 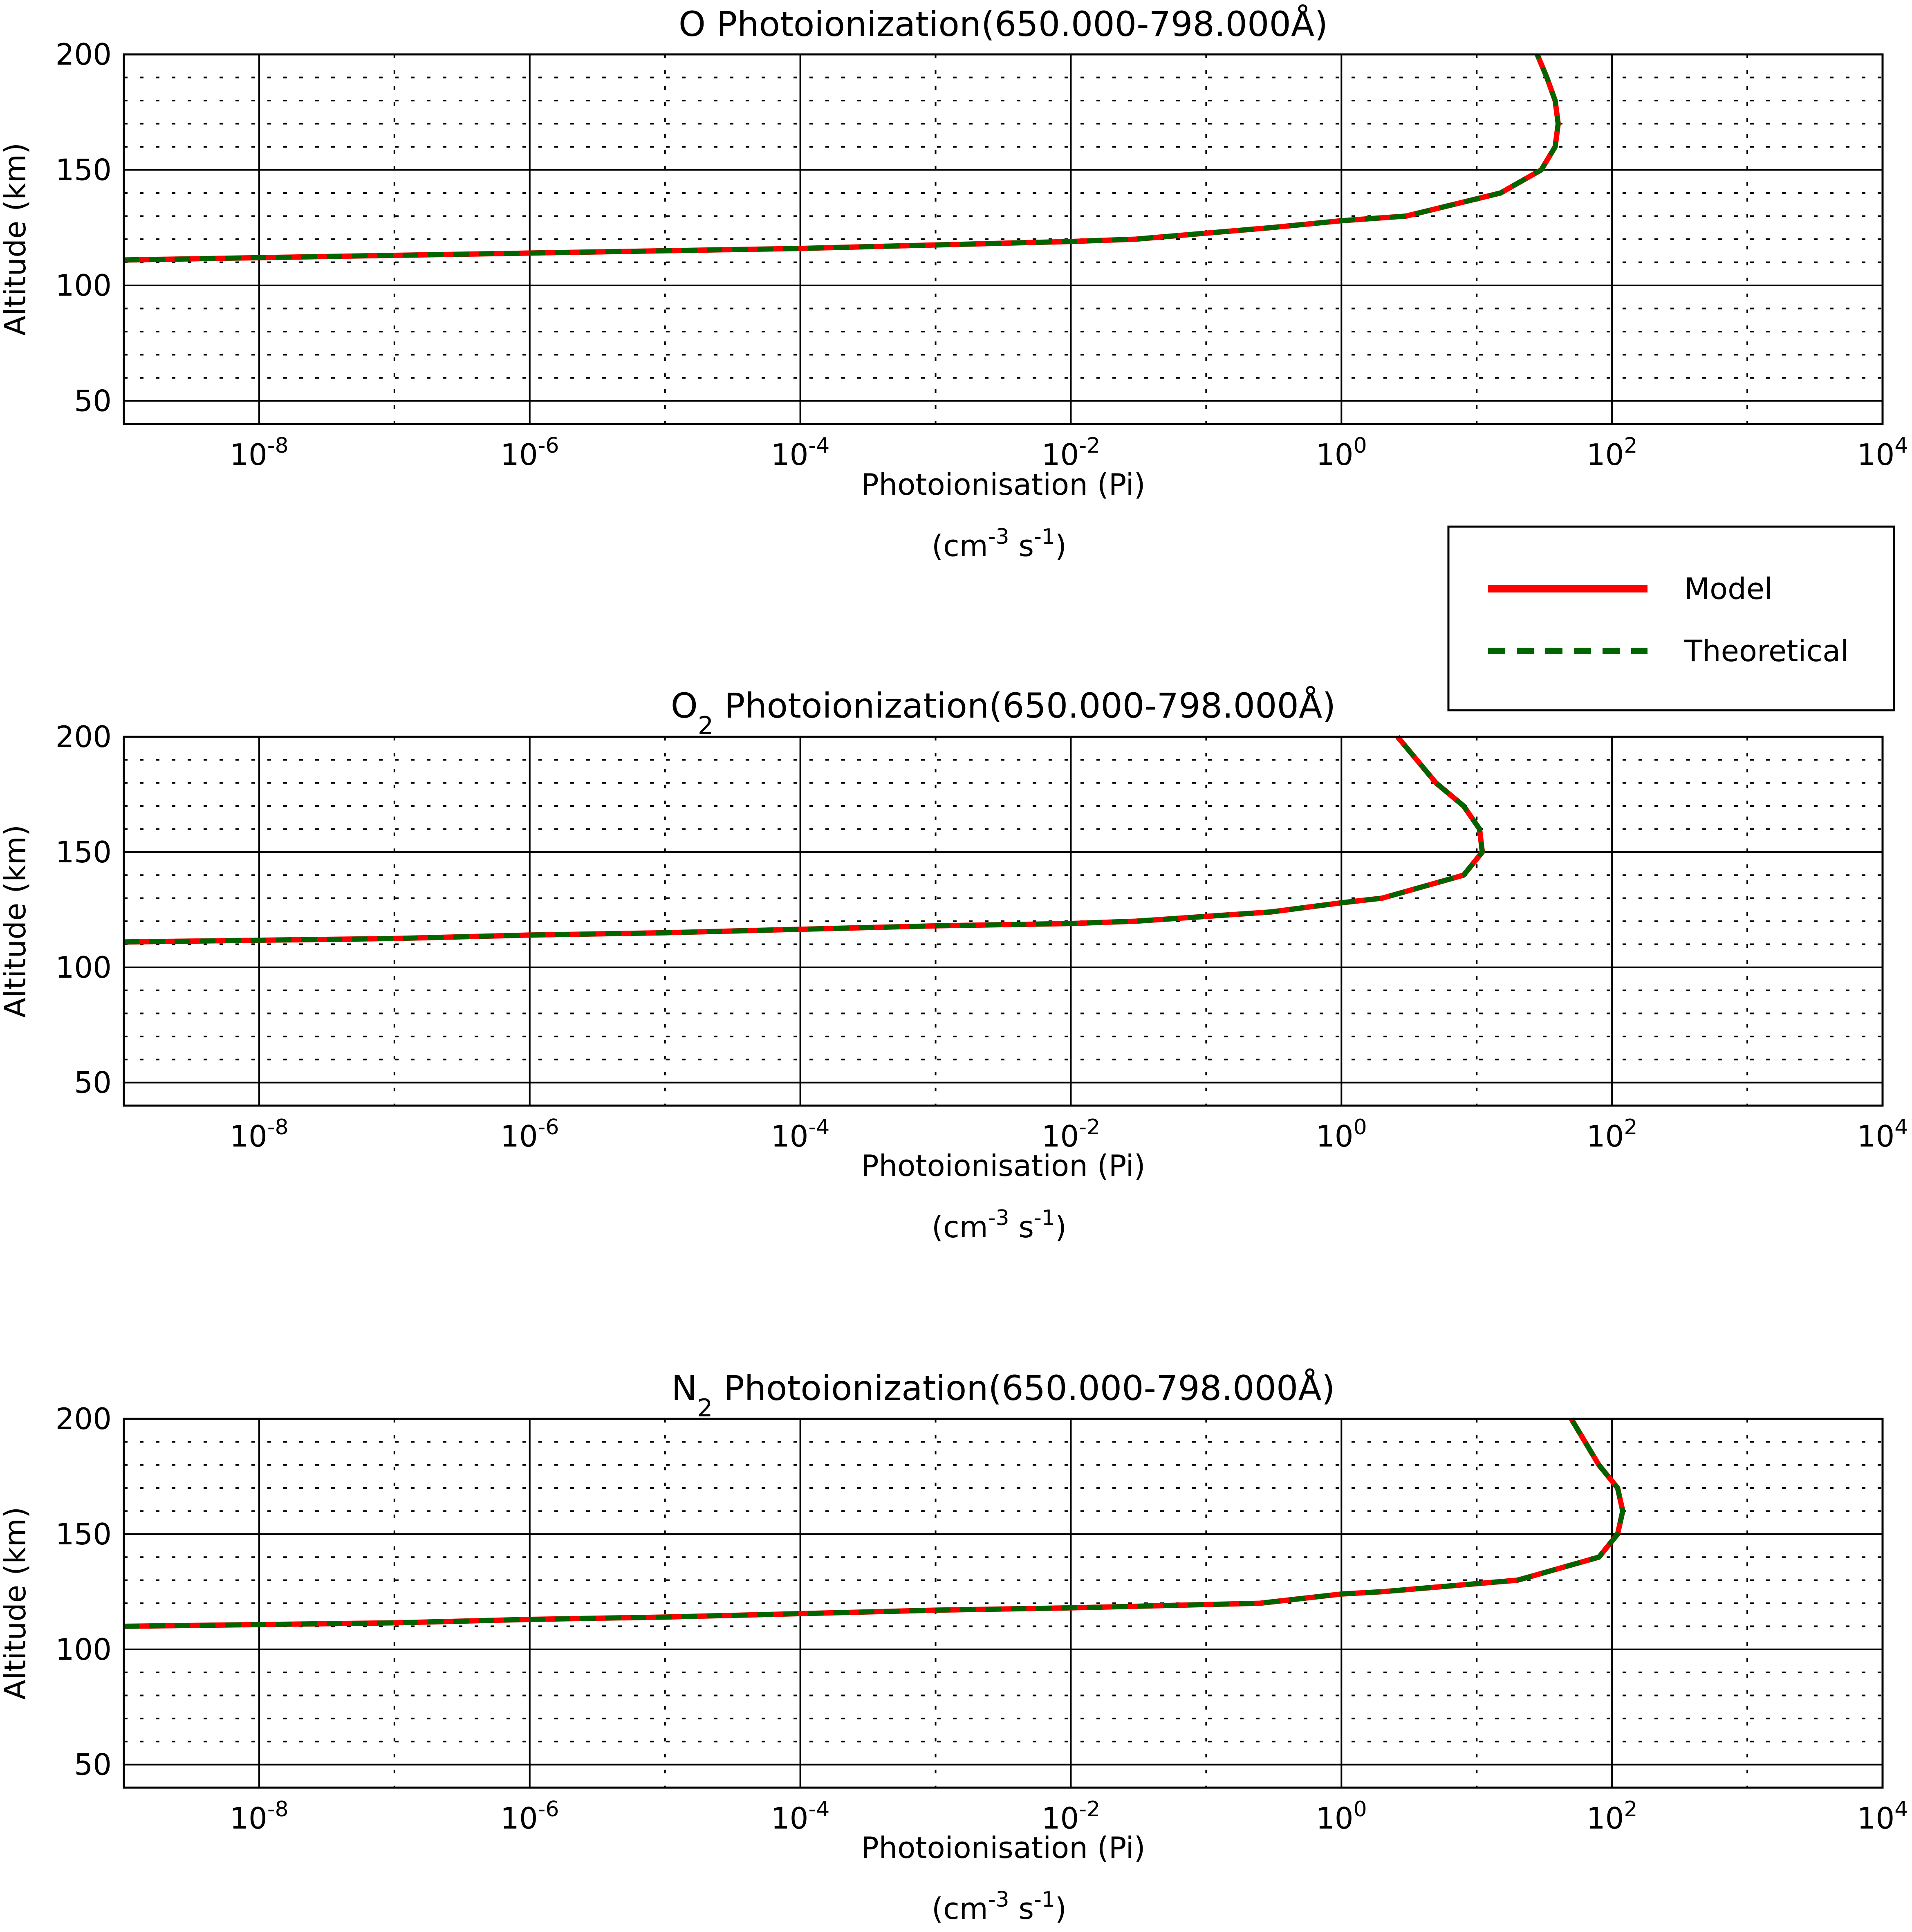 What do you see at coordinates (684, 1388) in the screenshot?
I see `title-species: N` at bounding box center [684, 1388].